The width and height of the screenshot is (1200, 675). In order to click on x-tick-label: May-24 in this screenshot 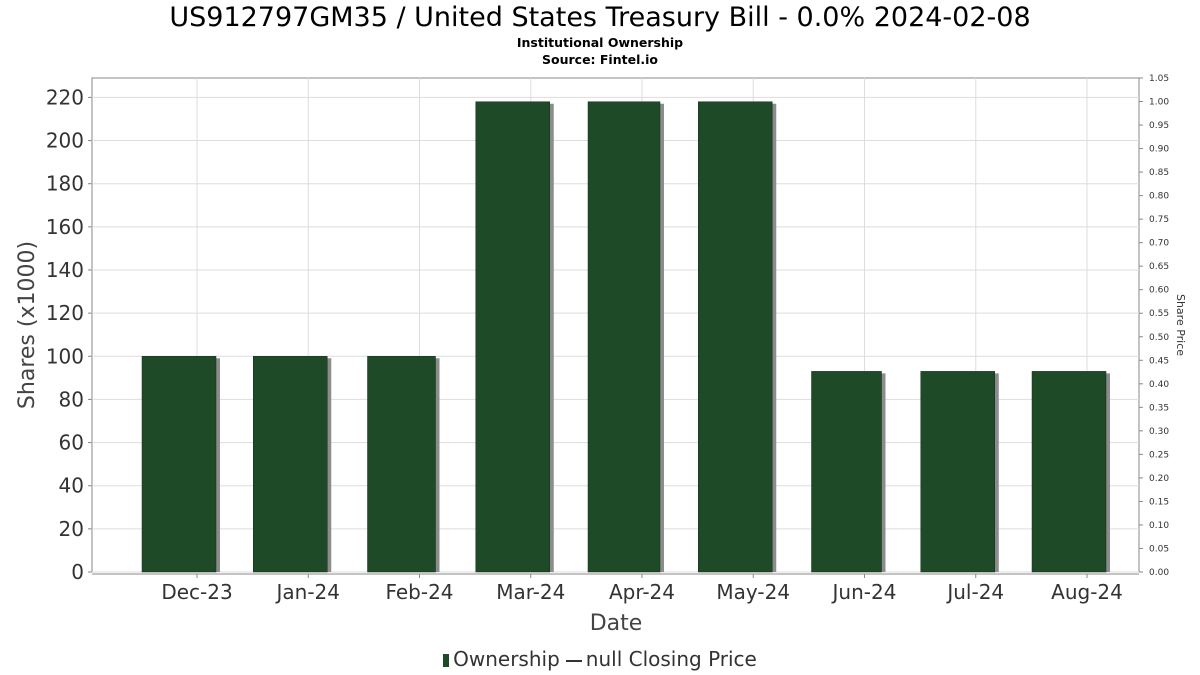, I will do `click(753, 592)`.